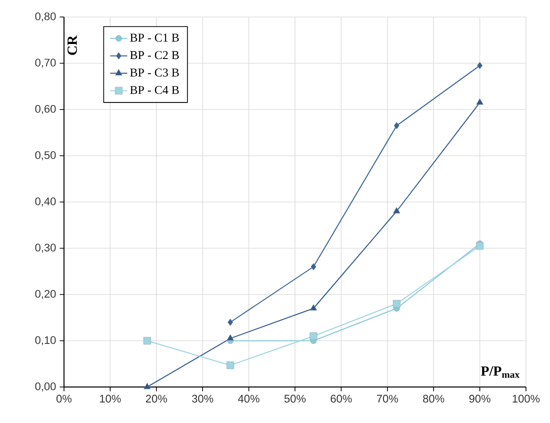  What do you see at coordinates (72, 45) in the screenshot?
I see `y-axis-title: CR` at bounding box center [72, 45].